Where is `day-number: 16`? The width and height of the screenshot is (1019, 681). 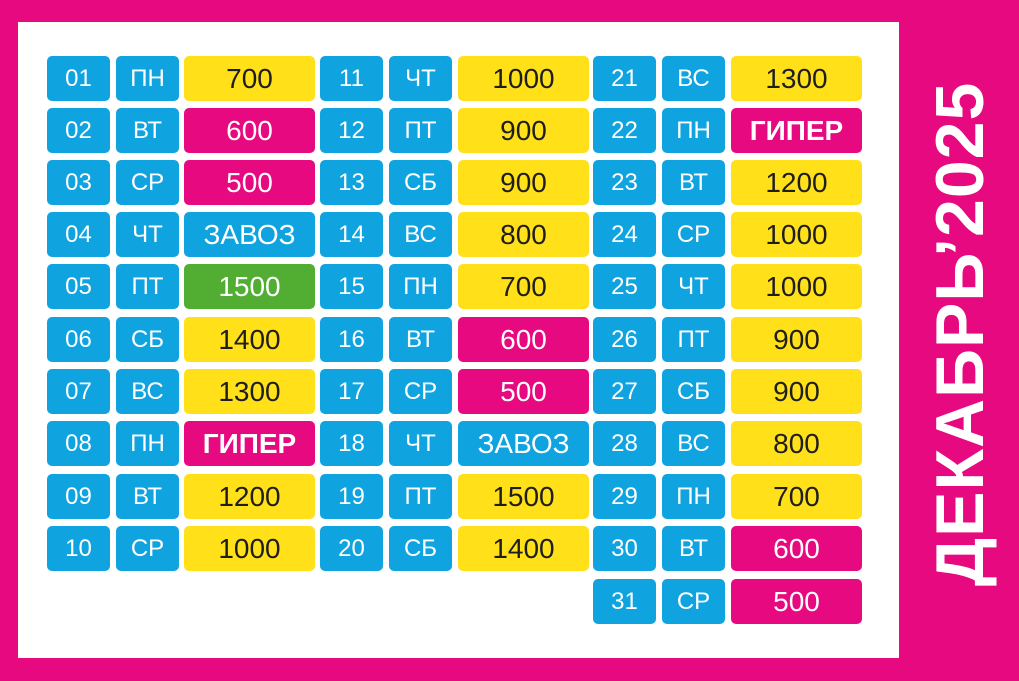
day-number: 16 is located at coordinates (351, 339).